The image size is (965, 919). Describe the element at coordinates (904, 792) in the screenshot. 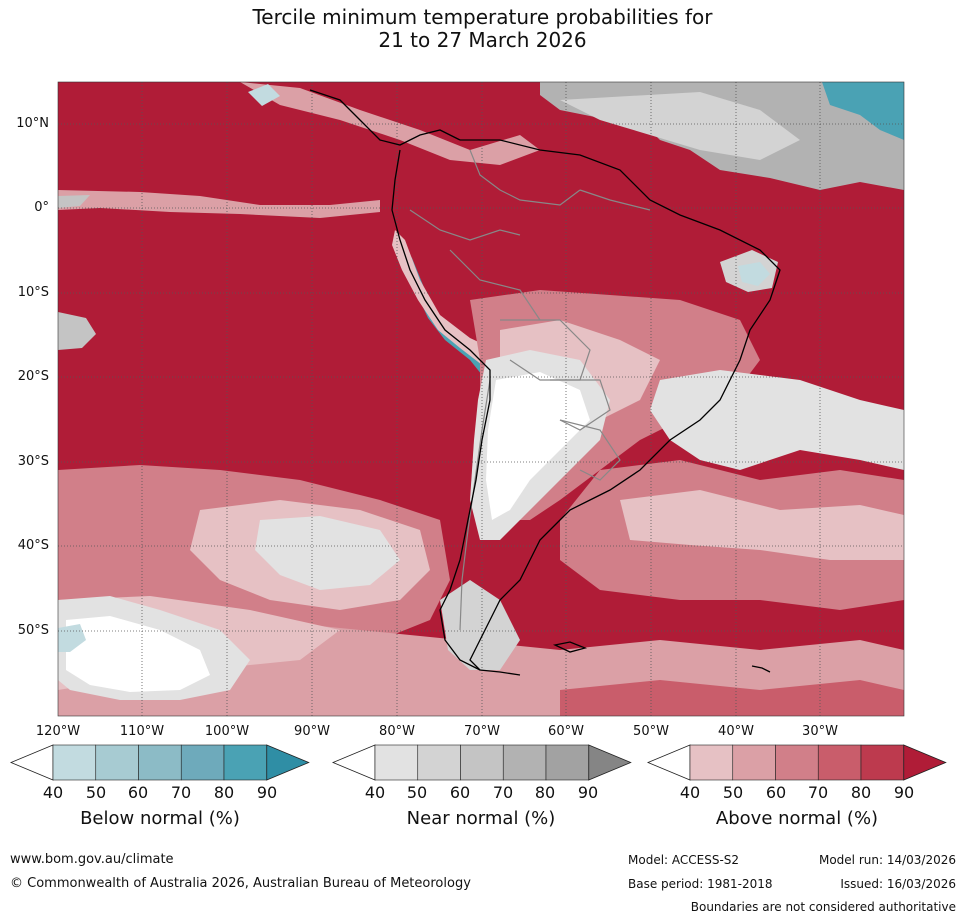

I see `colorbar-above-tick-90: 90` at that location.